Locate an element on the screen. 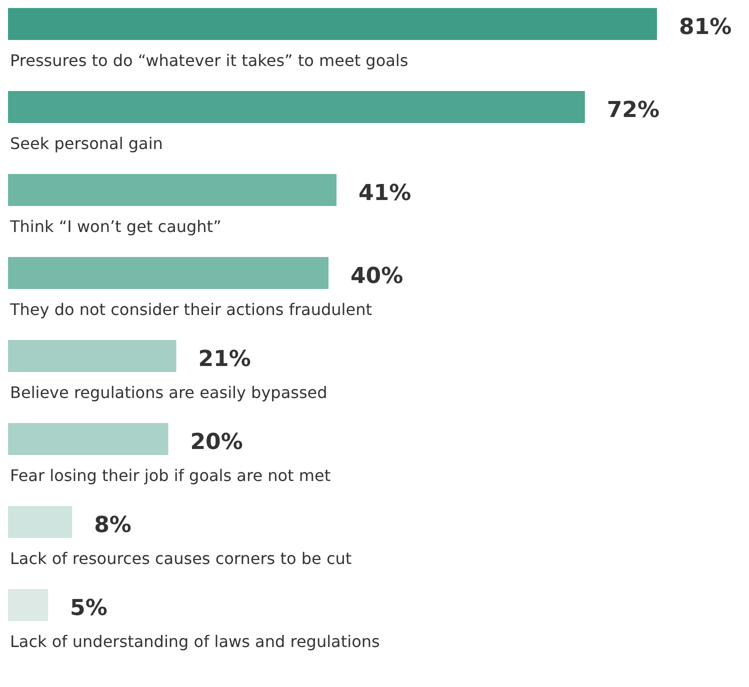 The image size is (749, 687). y-tick-label: Pressures to do “whatever it takes” to meet goals is located at coordinates (209, 60).